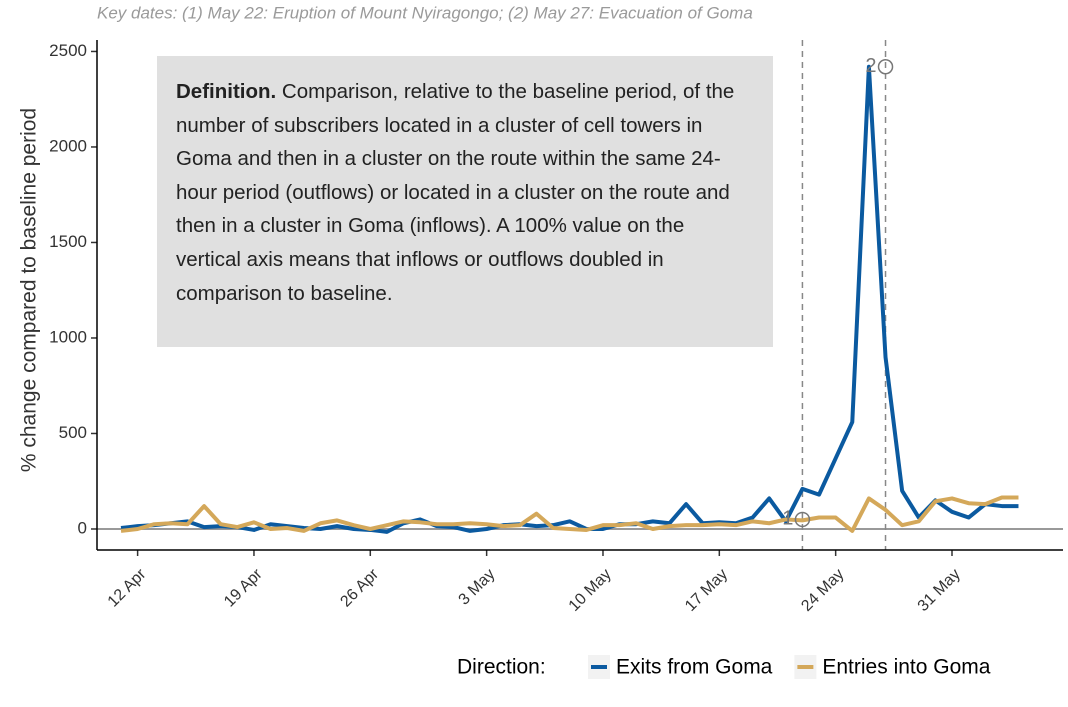 The image size is (1068, 707). I want to click on x-tick-label: 31 May, so click(939, 590).